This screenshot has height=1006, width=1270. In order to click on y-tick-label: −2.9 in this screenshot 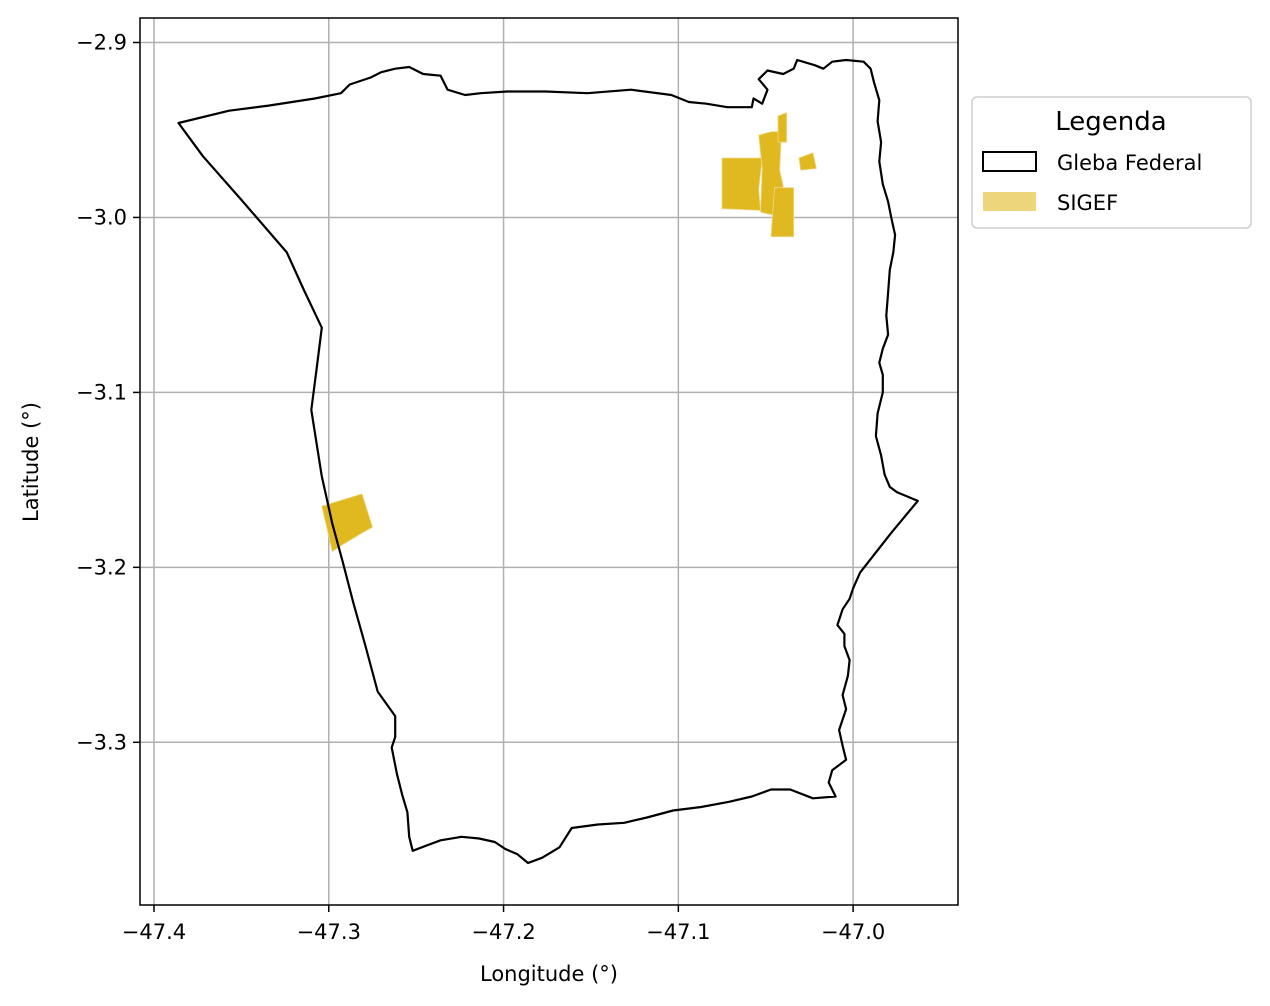, I will do `click(101, 42)`.